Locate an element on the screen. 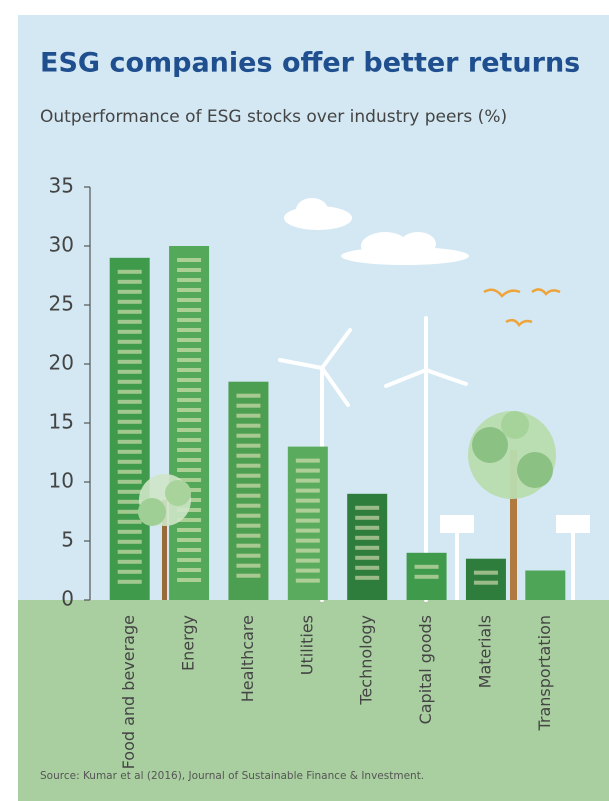 The height and width of the screenshot is (801, 609). y-tick-label: 30 is located at coordinates (61, 245).